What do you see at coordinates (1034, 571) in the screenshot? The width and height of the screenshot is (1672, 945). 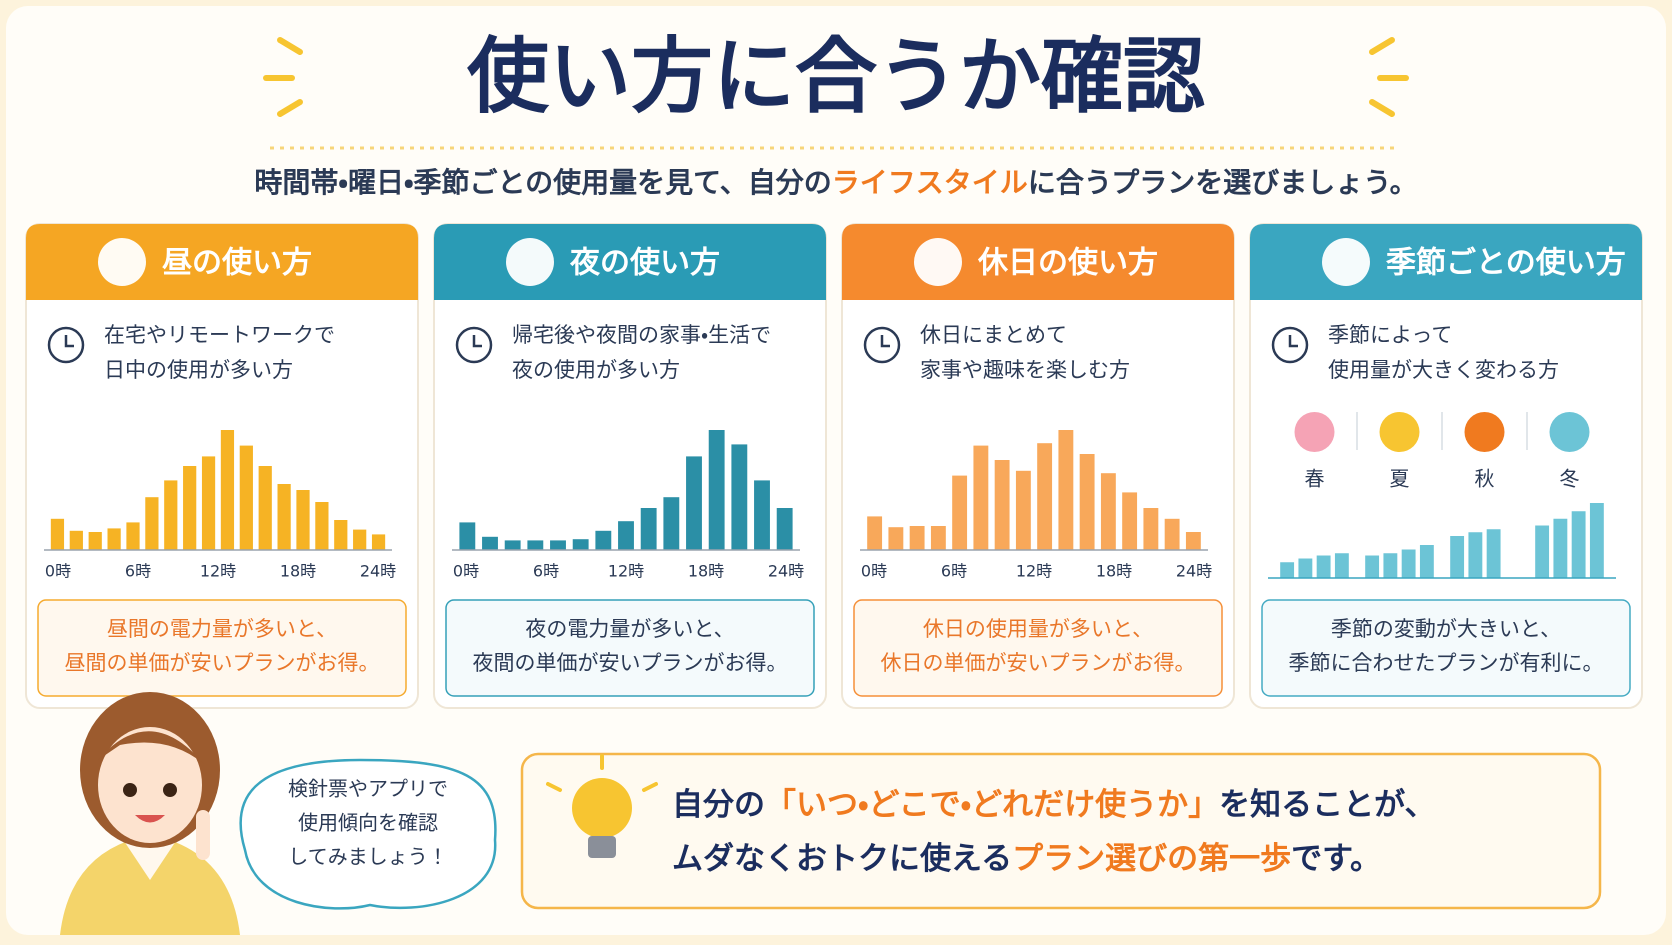 I see `x-tick-label: 12時` at bounding box center [1034, 571].